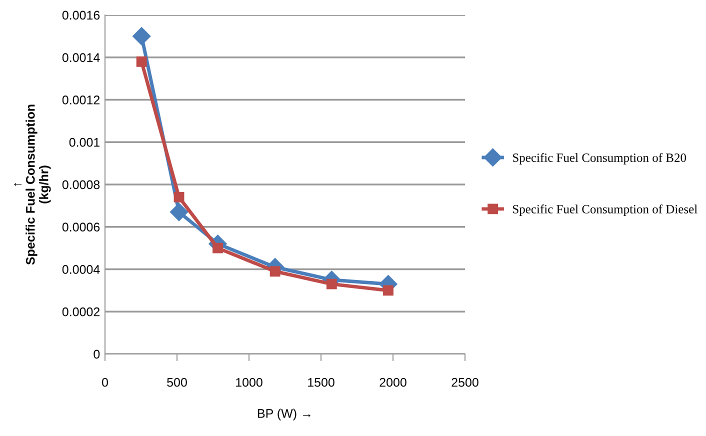  What do you see at coordinates (605, 210) in the screenshot?
I see `legend-label: Specific Fuel Consumption of Diesel` at bounding box center [605, 210].